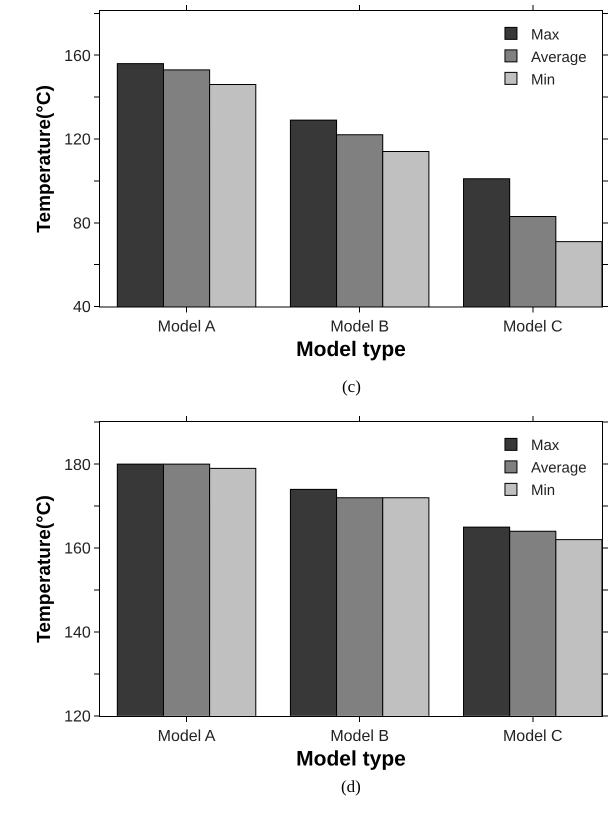 The width and height of the screenshot is (613, 832). What do you see at coordinates (351, 386) in the screenshot?
I see `text: (c)` at bounding box center [351, 386].